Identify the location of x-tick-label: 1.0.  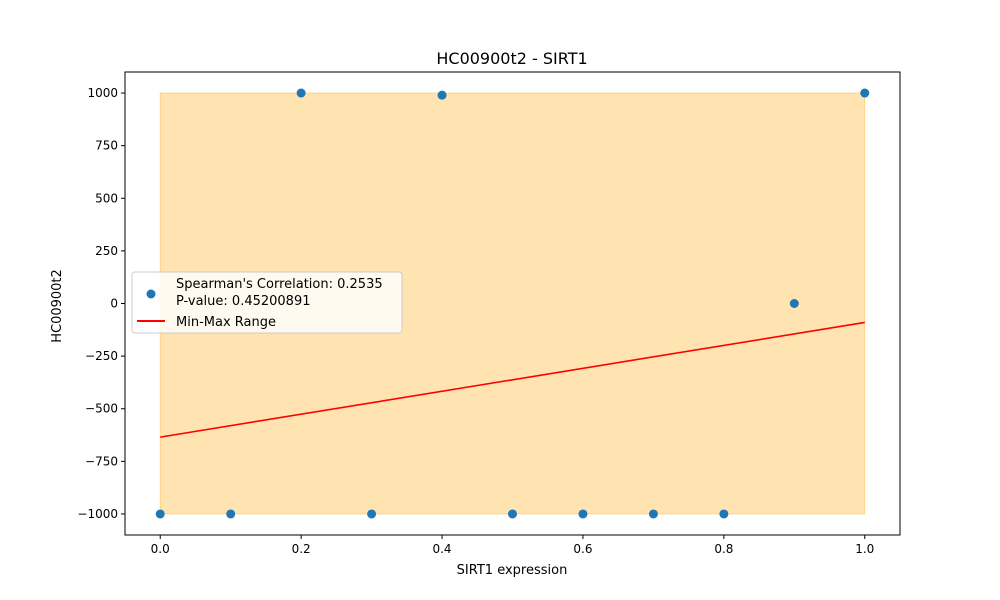
(864, 549).